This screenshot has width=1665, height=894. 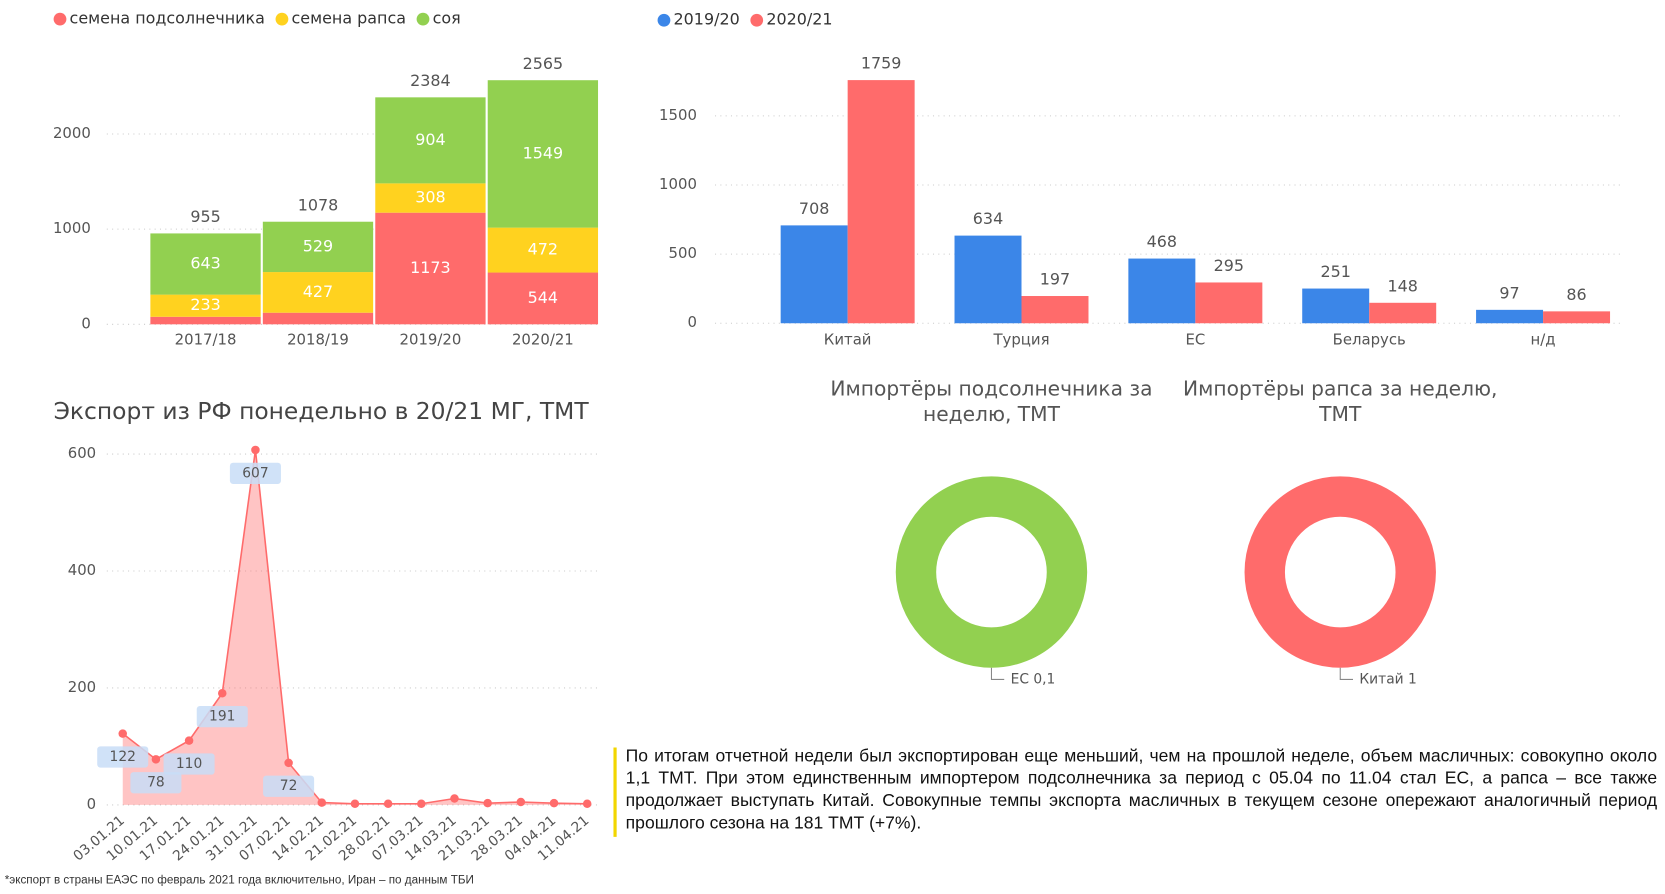 I want to click on x-tick-label: 2018/19, so click(x=318, y=339).